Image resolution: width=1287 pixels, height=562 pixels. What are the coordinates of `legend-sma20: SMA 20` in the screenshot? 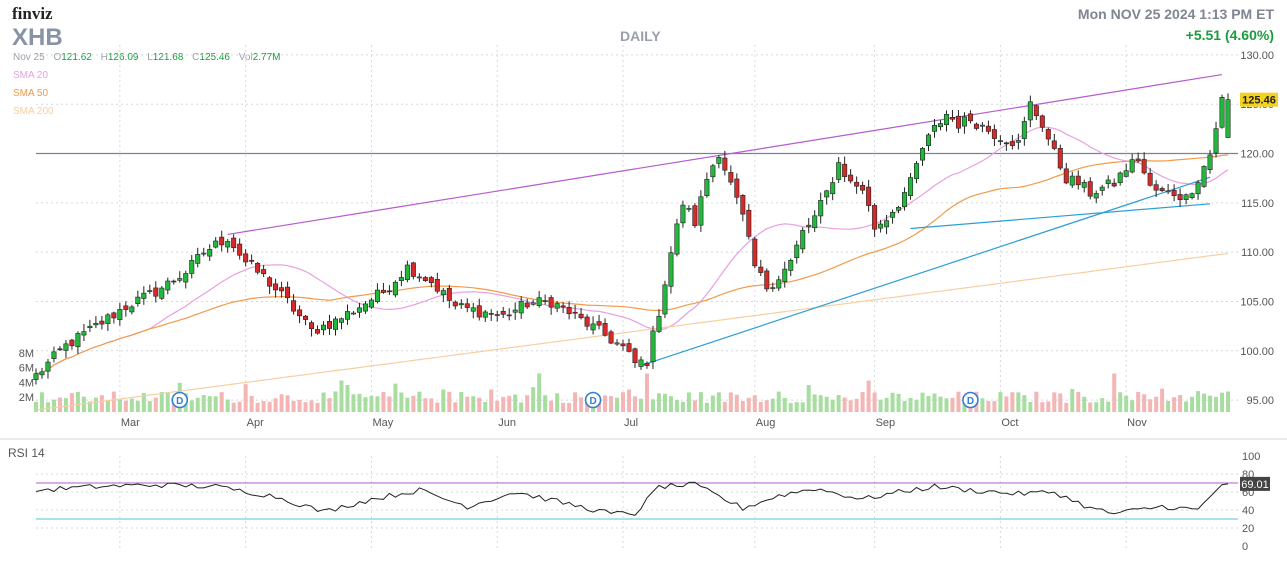 It's located at (31, 75).